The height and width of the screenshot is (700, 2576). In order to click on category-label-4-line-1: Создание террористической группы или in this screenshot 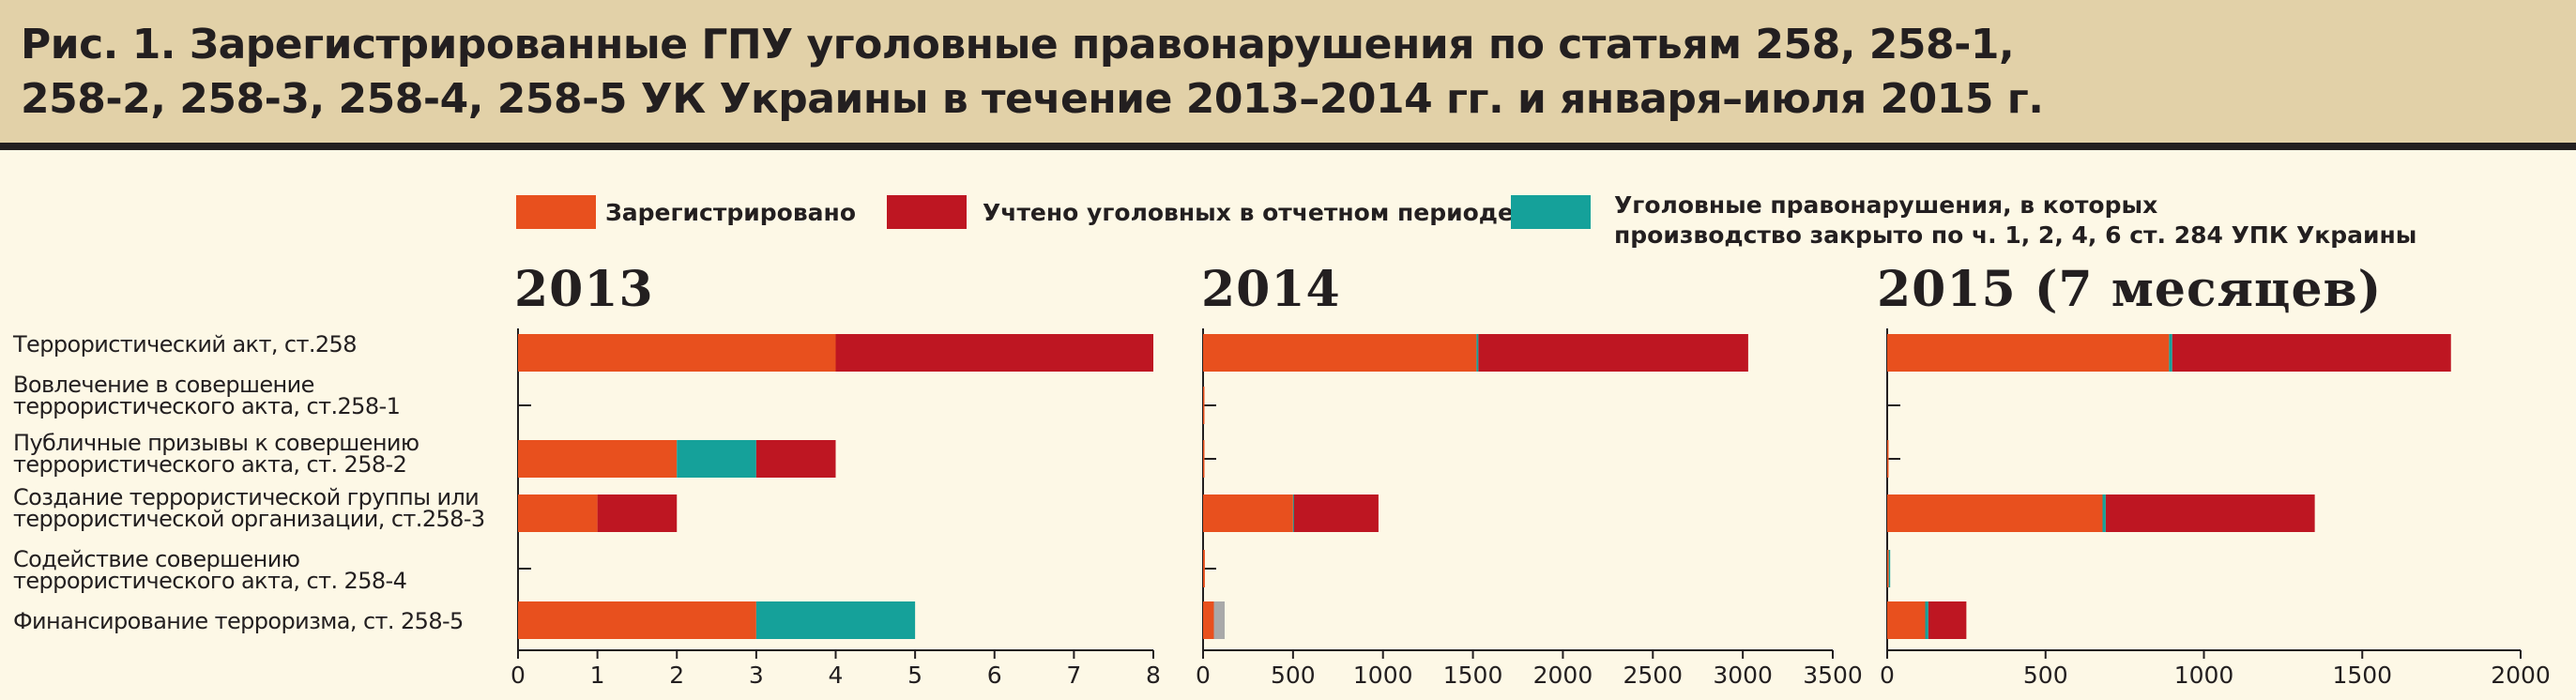, I will do `click(246, 497)`.